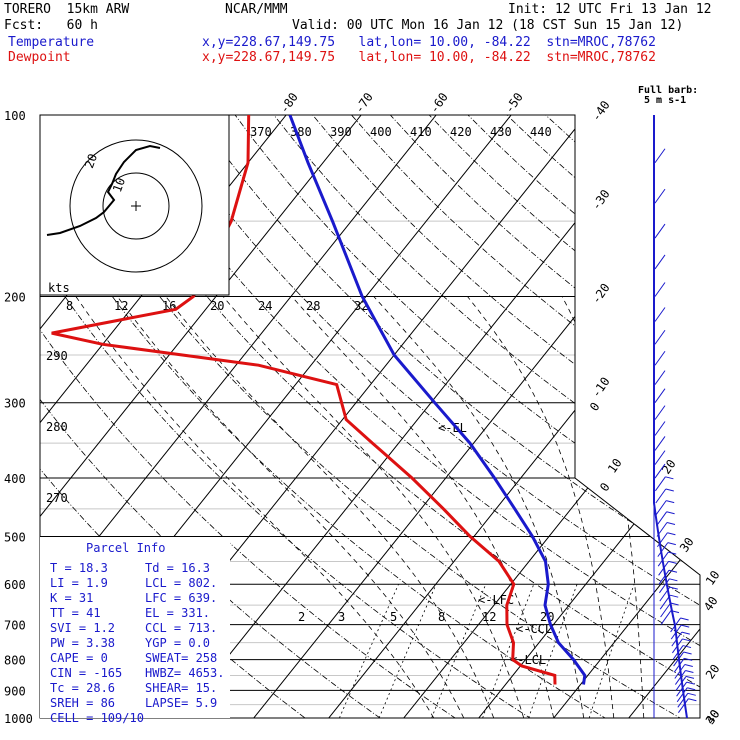  I want to click on wind-speed-tick-label: 10, so click(615, 466).